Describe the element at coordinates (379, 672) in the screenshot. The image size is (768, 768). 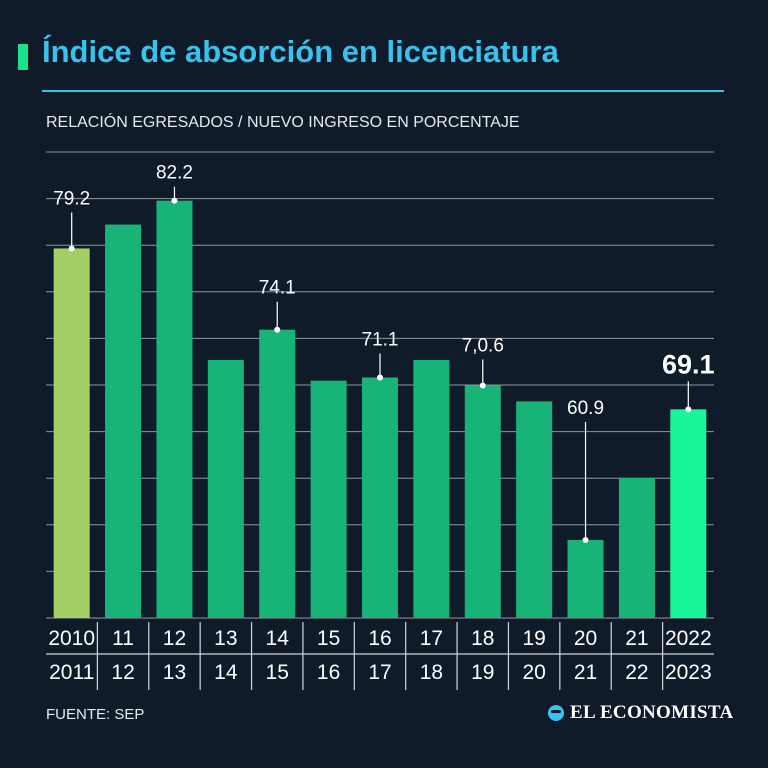
I see `tick-label-bottom: 17` at that location.